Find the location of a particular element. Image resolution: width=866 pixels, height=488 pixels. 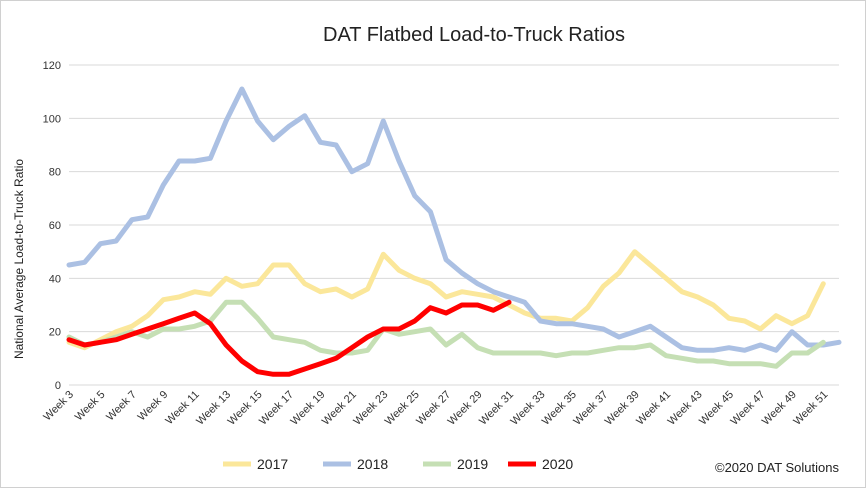

legend: 2017 2018 2019 2020 is located at coordinates (398, 464).